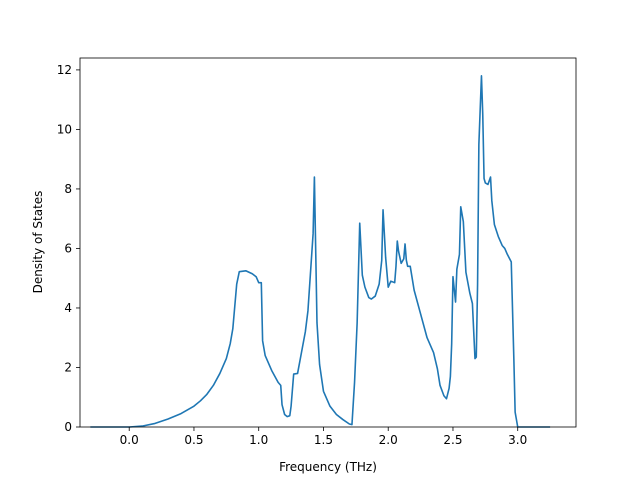 This screenshot has width=640, height=484. Describe the element at coordinates (64, 70) in the screenshot. I see `y-tick-label: 12` at that location.